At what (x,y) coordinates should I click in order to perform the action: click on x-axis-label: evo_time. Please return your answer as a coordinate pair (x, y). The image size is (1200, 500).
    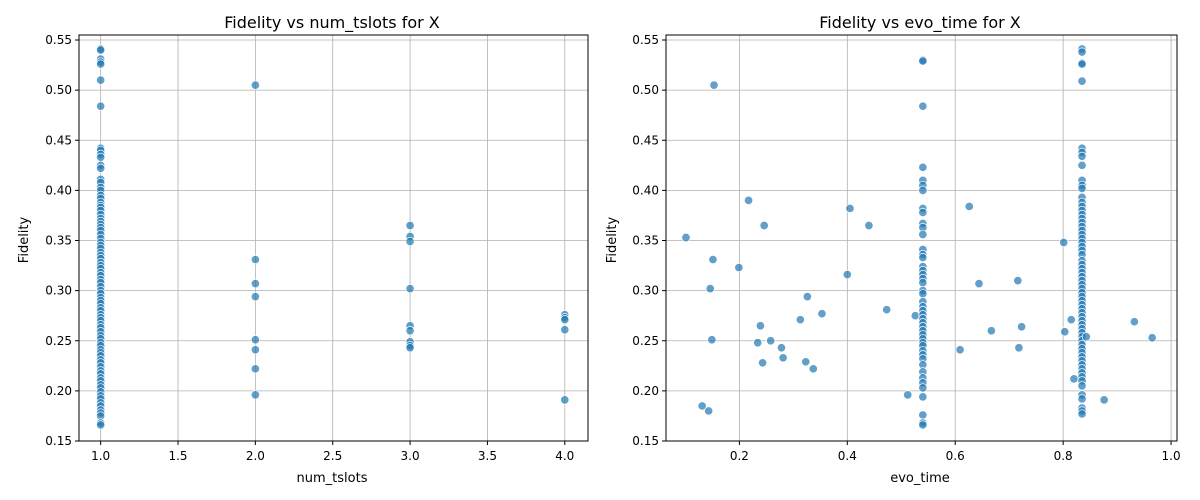
    Looking at the image, I should click on (920, 478).